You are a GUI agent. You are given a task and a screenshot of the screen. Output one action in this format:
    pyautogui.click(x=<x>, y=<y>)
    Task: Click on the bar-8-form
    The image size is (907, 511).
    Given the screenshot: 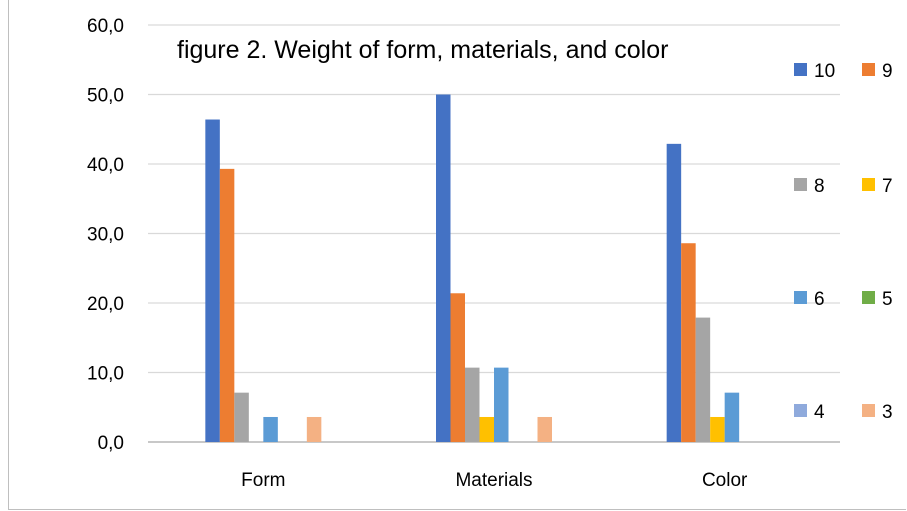 What is the action you would take?
    pyautogui.click(x=241, y=417)
    